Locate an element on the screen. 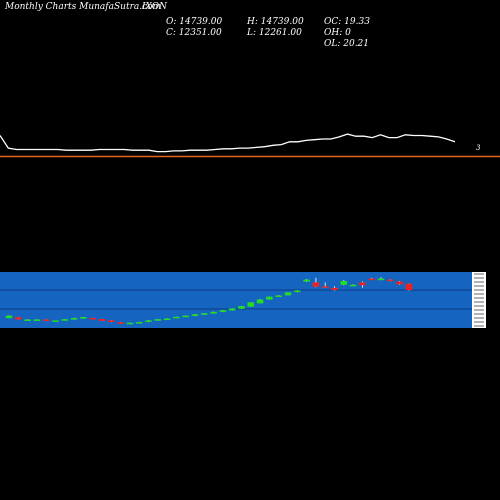 Image resolution: width=500 pixels, height=500 pixels. open-value: O: 14739.00 is located at coordinates (194, 22).